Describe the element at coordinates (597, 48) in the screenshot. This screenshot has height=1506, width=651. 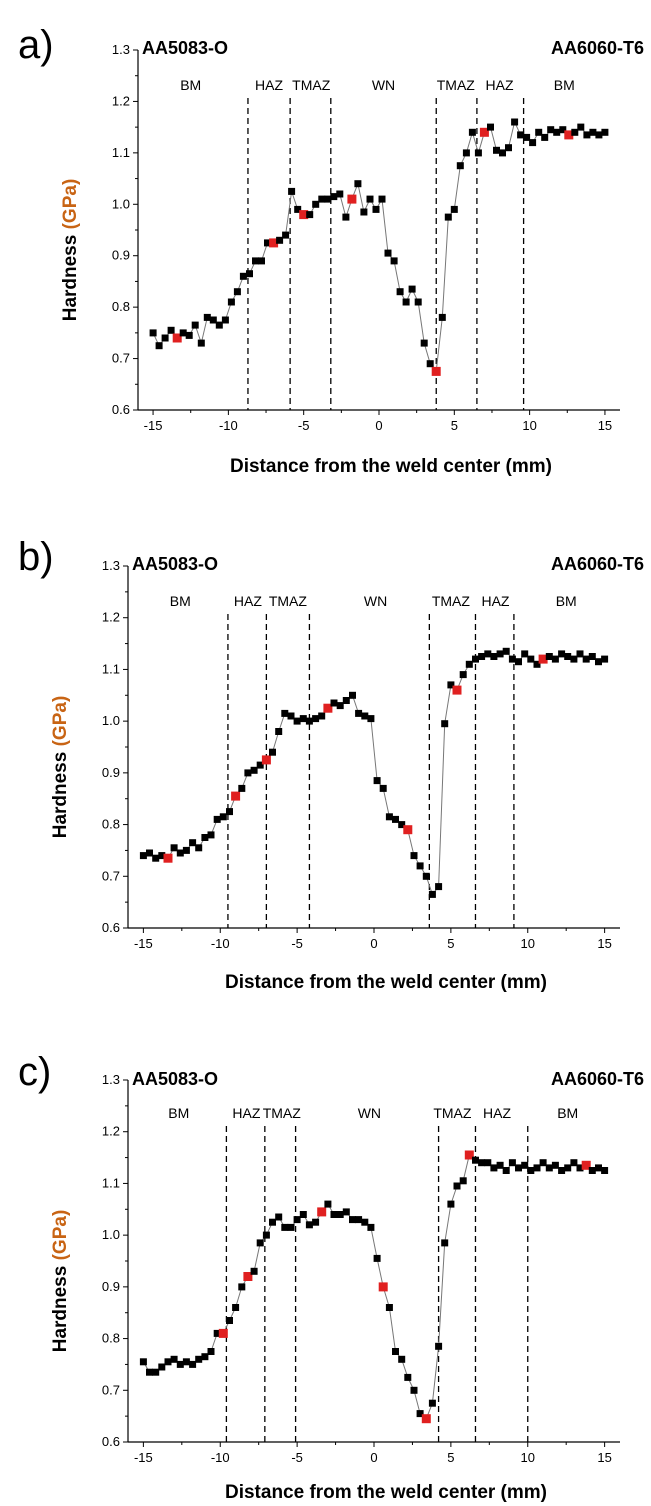
I see `right-alloy-label: AA6060-T6` at that location.